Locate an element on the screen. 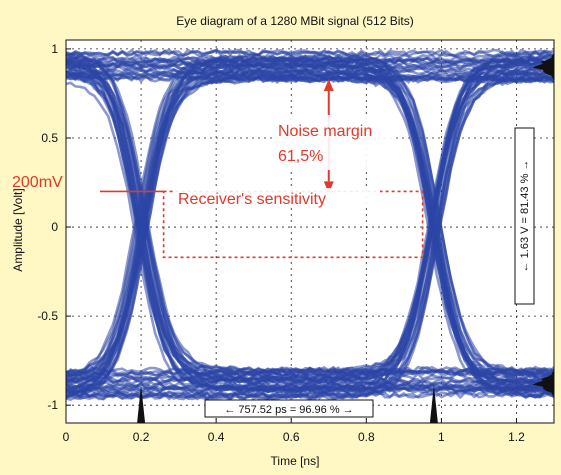 This screenshot has width=561, height=475. y-tick-label-1: 0.5 is located at coordinates (49, 138).